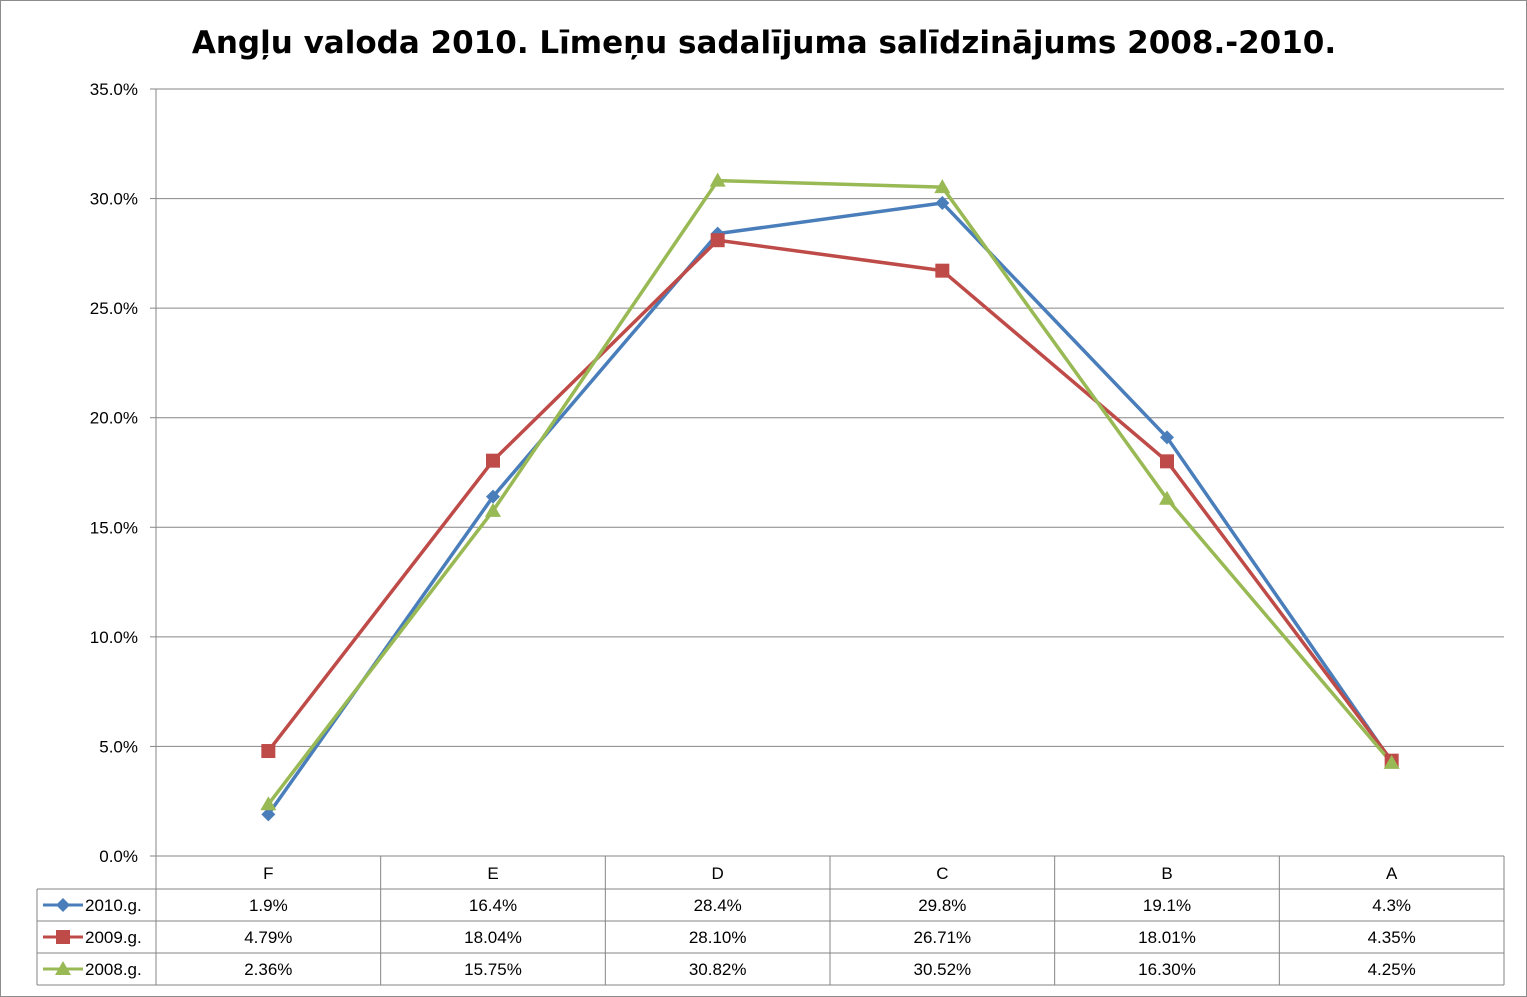 The width and height of the screenshot is (1527, 997). I want to click on table-cell-value: 16.4%, so click(493, 905).